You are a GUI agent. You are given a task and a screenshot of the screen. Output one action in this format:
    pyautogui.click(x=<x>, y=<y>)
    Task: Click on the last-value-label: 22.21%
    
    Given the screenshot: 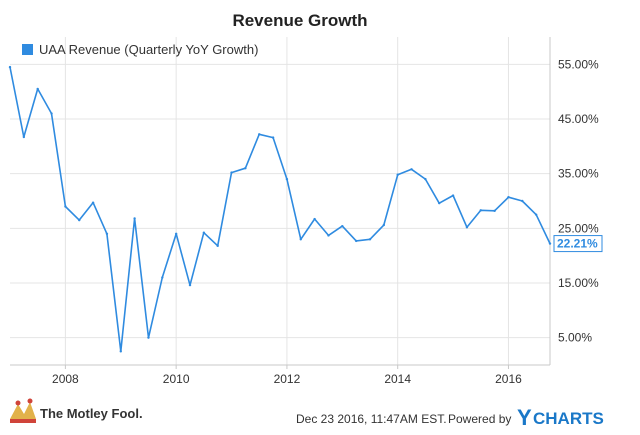 What is the action you would take?
    pyautogui.click(x=577, y=244)
    